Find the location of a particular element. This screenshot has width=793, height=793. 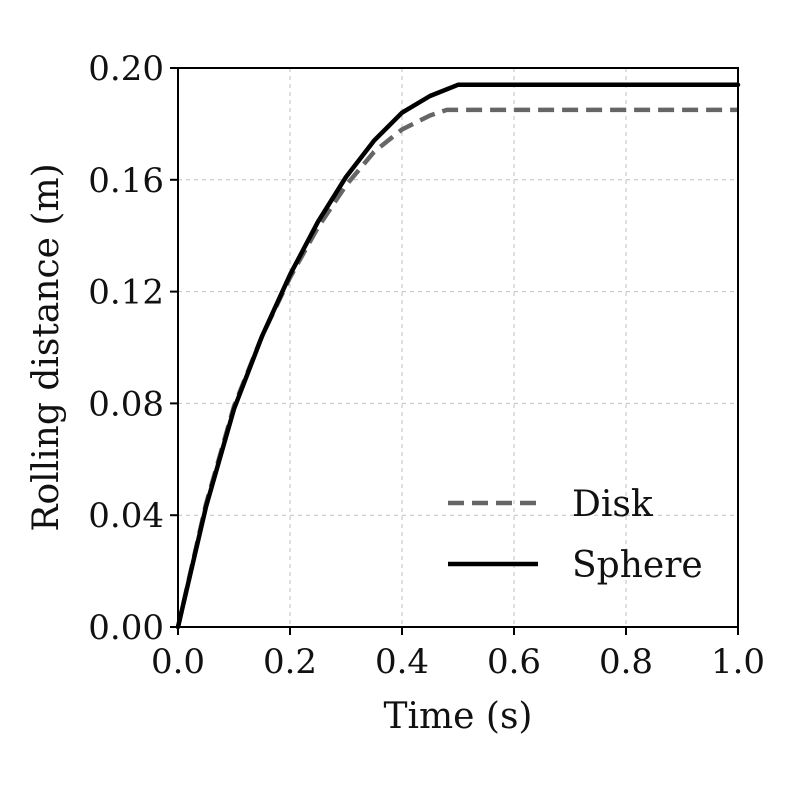

x-tick-label: 1.0 is located at coordinates (738, 662).